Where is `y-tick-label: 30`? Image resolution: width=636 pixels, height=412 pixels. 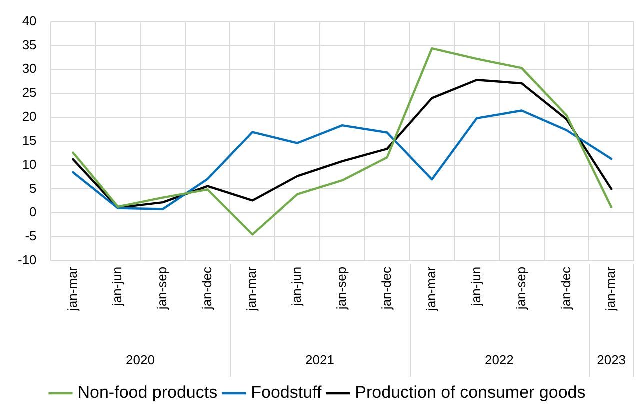 y-tick-label: 30 is located at coordinates (29, 68).